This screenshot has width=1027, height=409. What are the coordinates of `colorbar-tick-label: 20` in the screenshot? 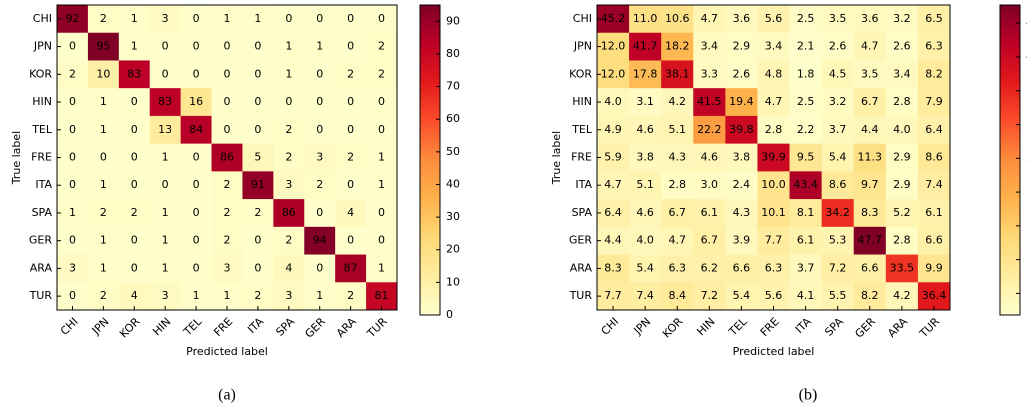 It's located at (453, 249).